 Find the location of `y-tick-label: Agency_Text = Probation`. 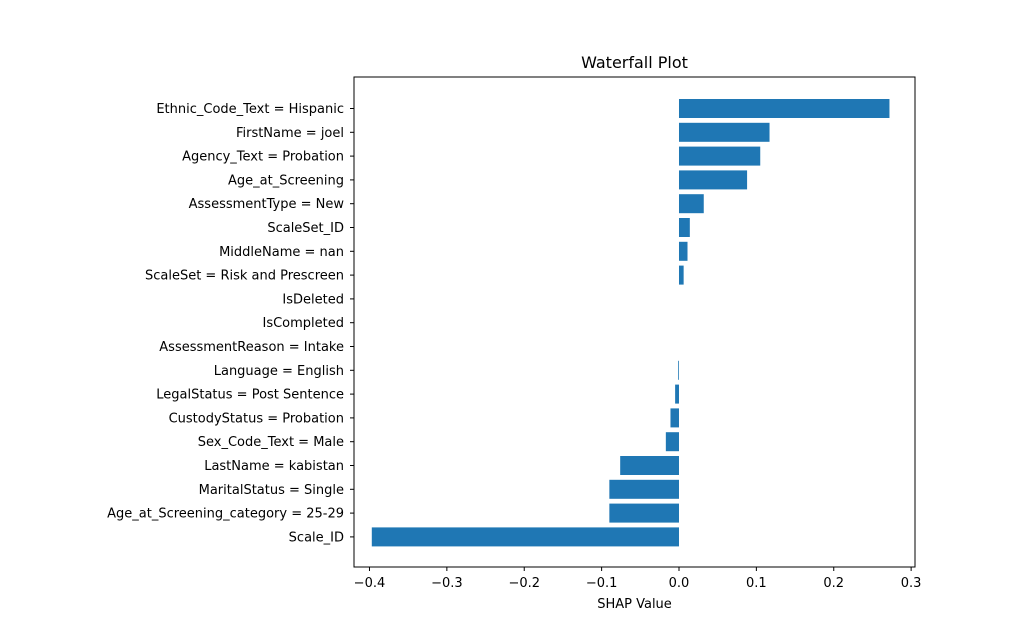

y-tick-label: Agency_Text = Probation is located at coordinates (263, 157).